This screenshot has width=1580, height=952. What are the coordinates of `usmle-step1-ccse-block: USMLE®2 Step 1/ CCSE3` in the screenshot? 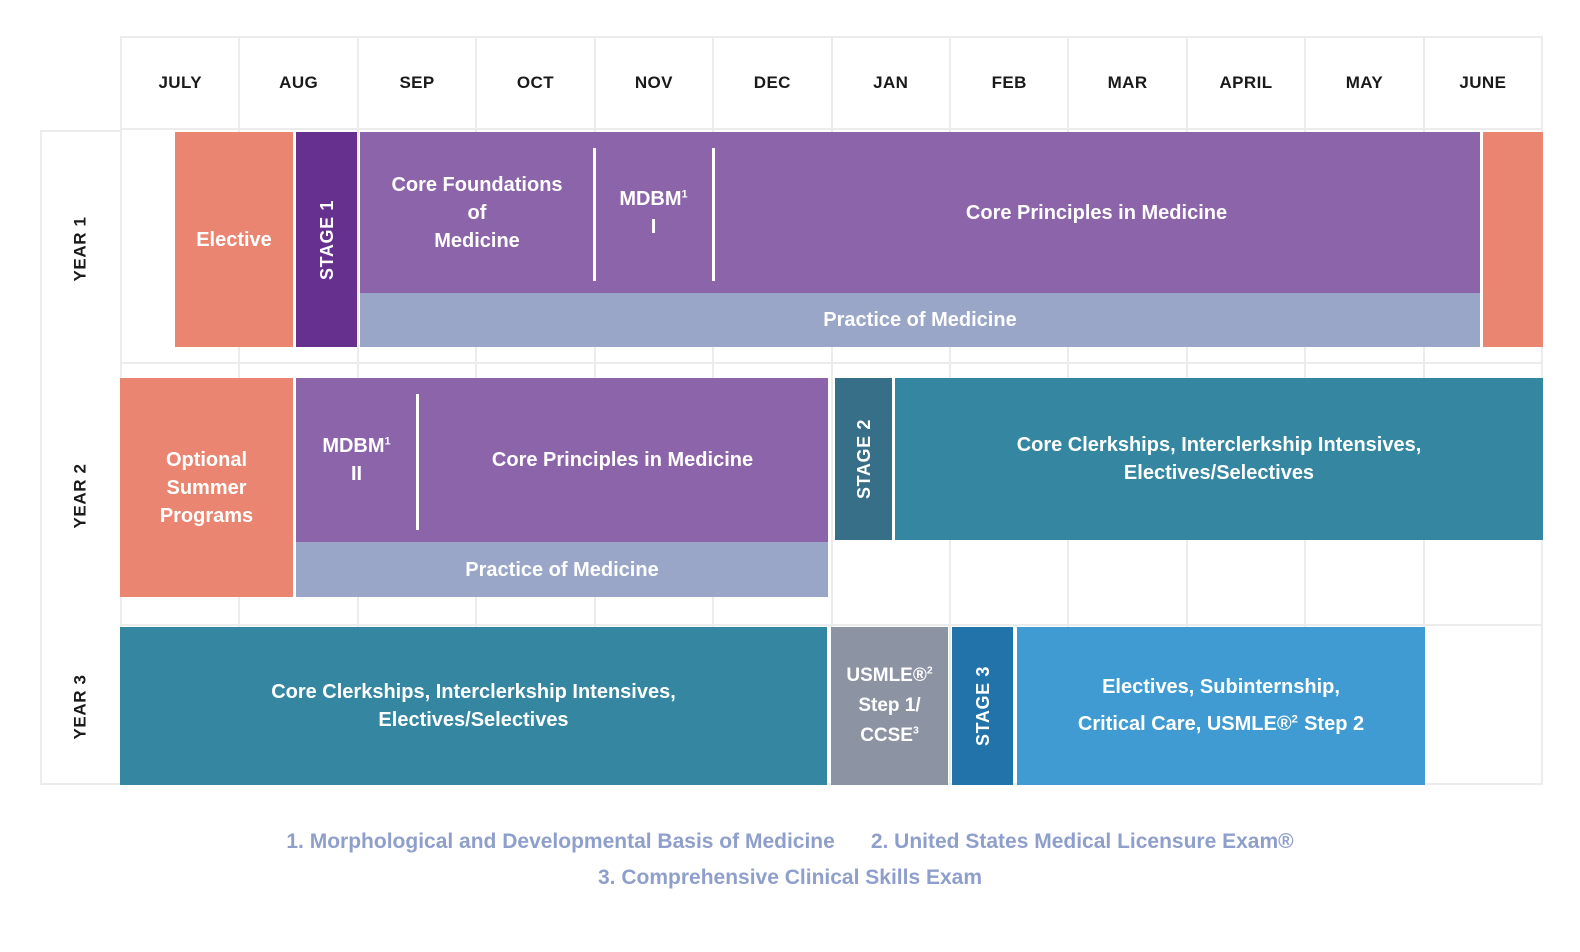 It's located at (889, 706).